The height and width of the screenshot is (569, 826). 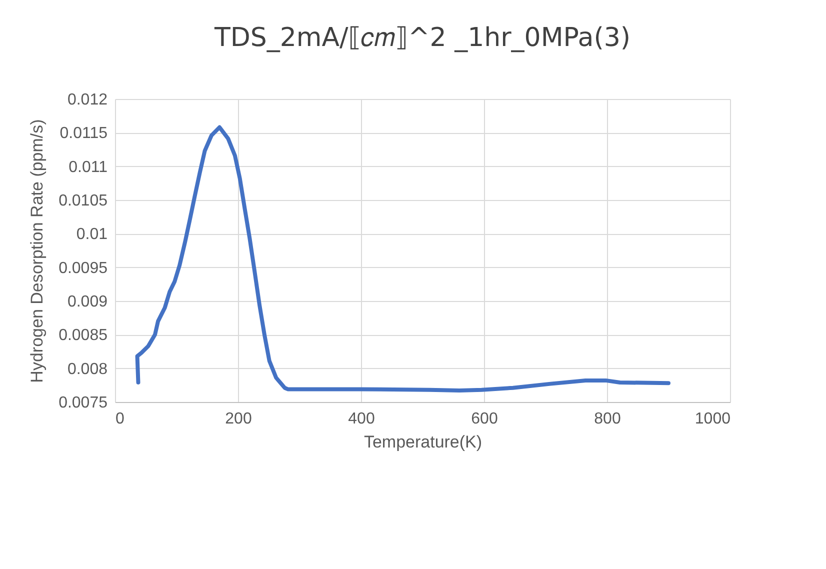 I want to click on y-tick-label: 0.012, so click(x=87, y=100).